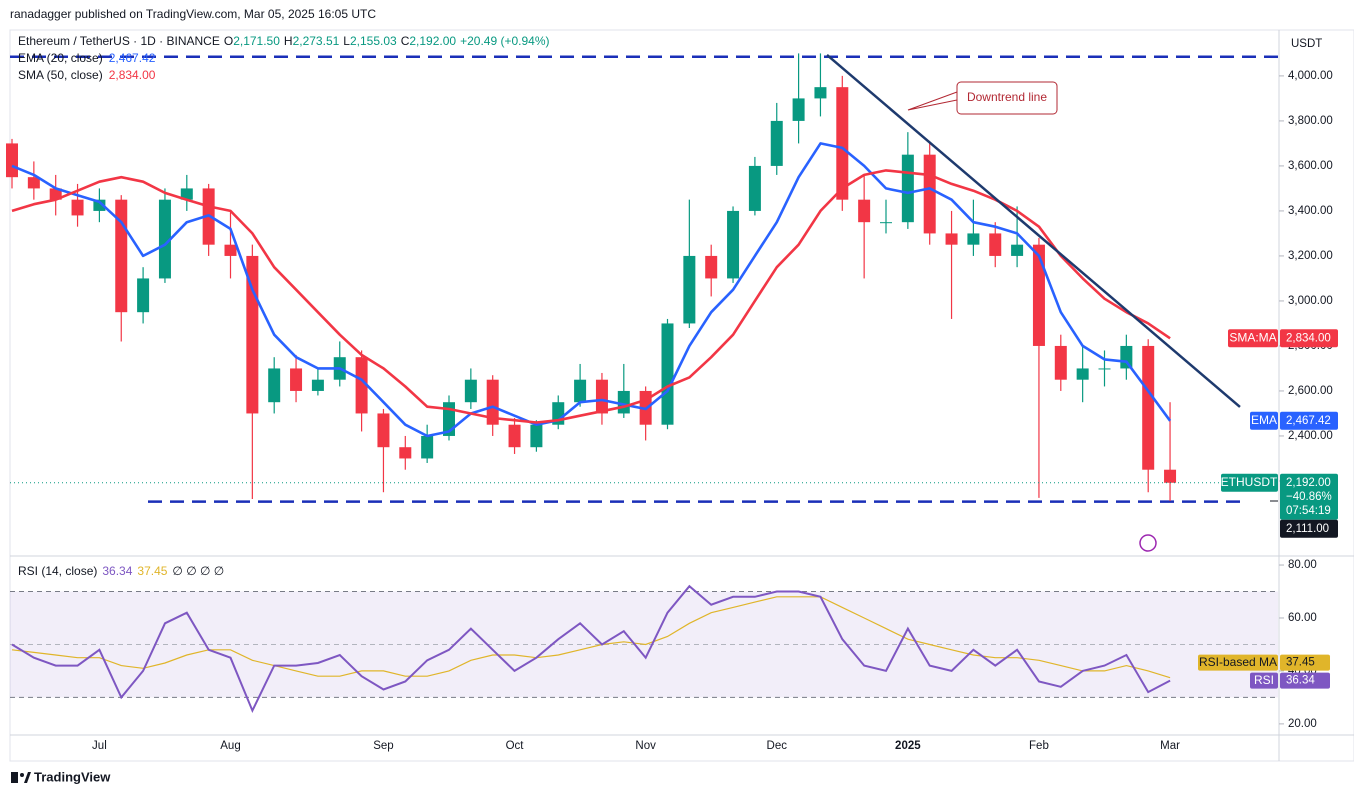  What do you see at coordinates (1310, 391) in the screenshot?
I see `y-tick-label: 2,600.00` at bounding box center [1310, 391].